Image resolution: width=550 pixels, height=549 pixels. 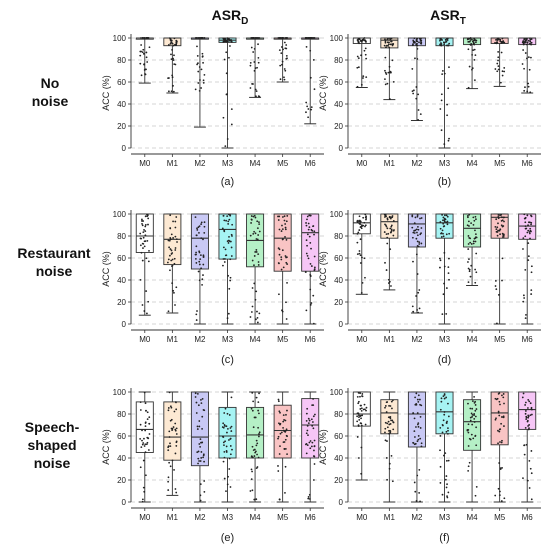 I want to click on x-tick-label: M4, so click(x=473, y=163).